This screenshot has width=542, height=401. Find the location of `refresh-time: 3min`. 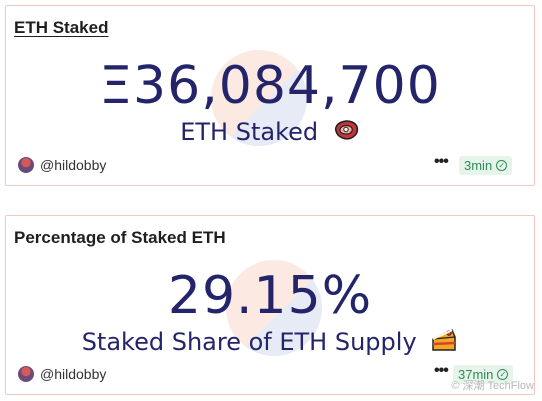

refresh-time: 3min is located at coordinates (478, 165).